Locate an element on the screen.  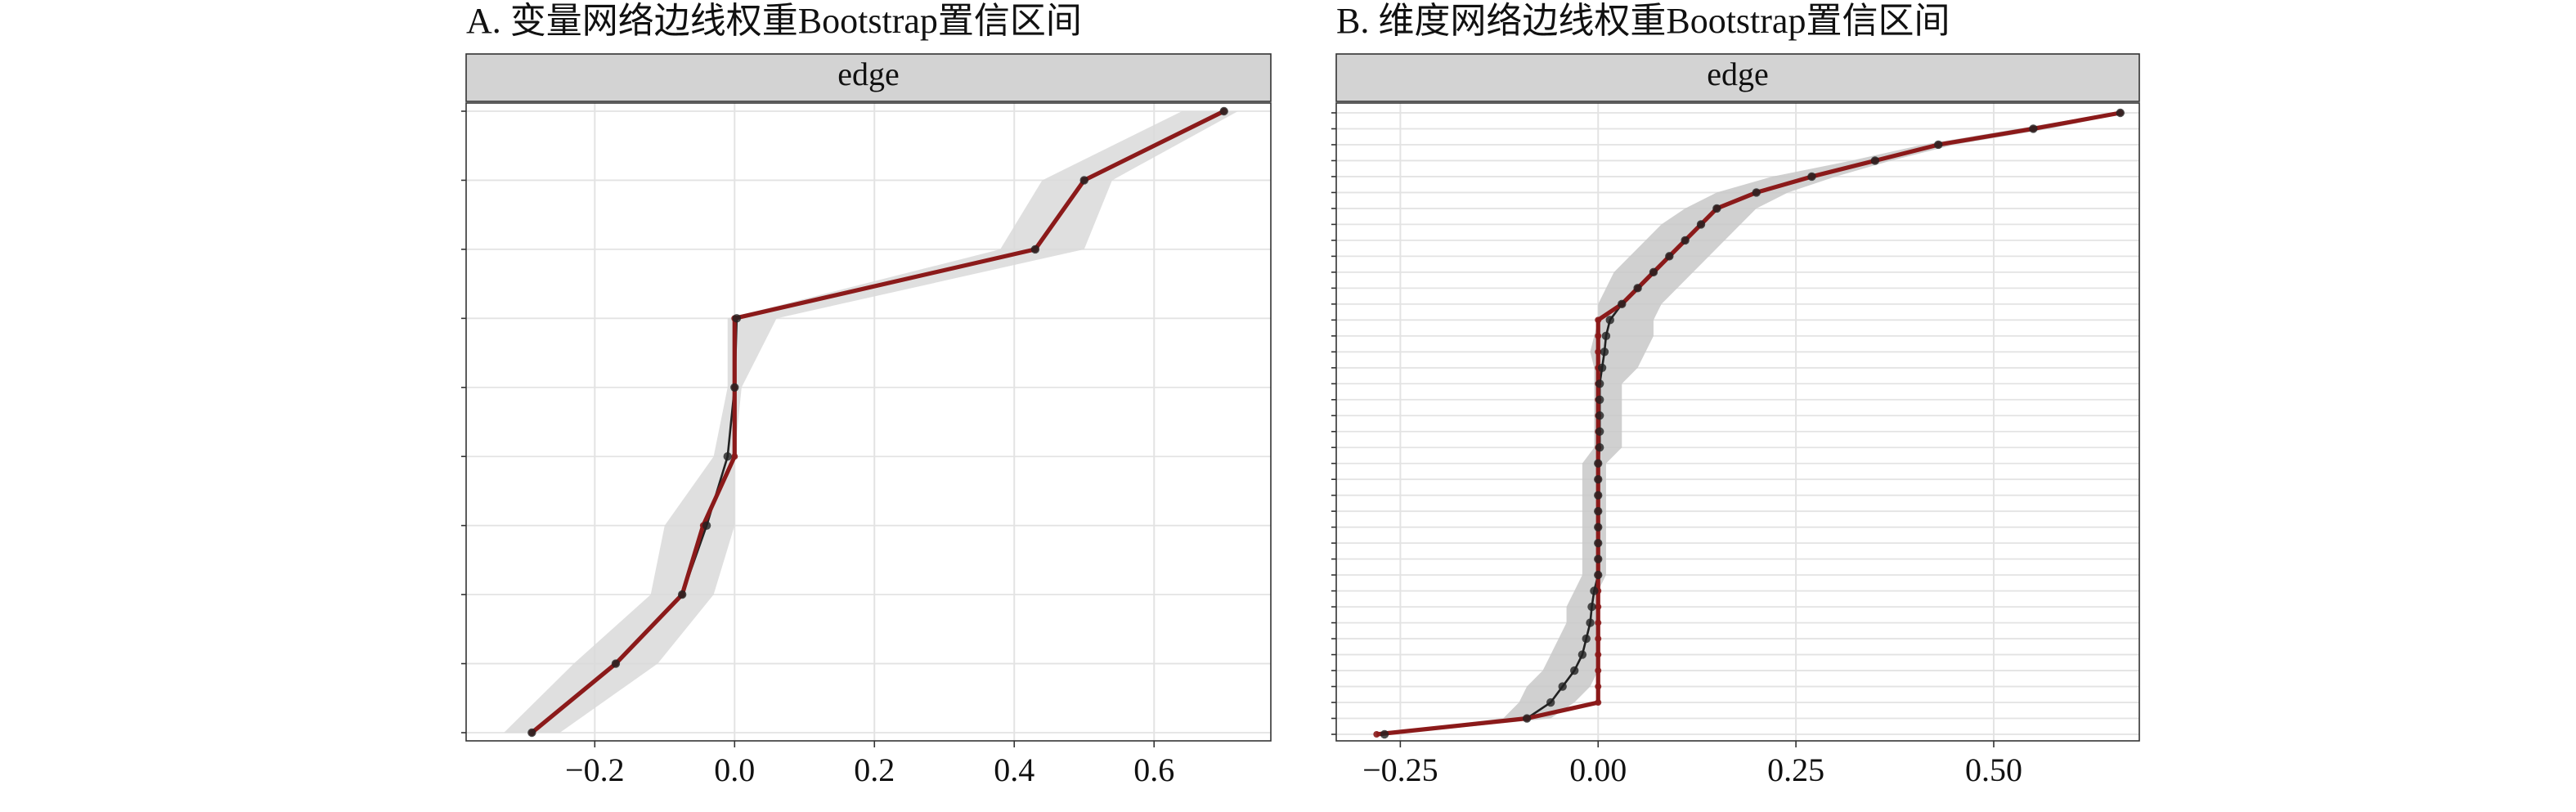
x-tick-label: −0.2 is located at coordinates (595, 769).